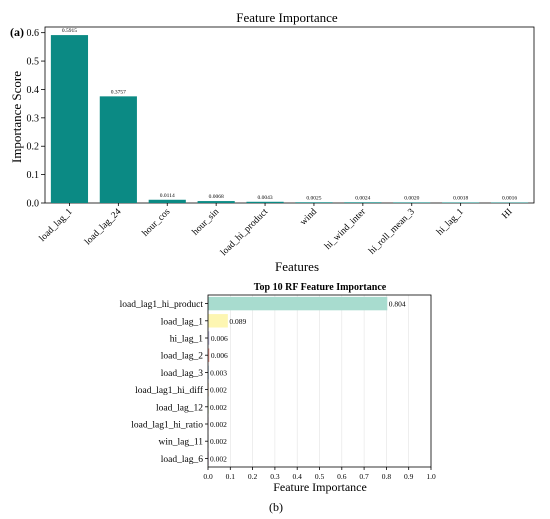  I want to click on y-tick-label: 0.1, so click(33, 175).